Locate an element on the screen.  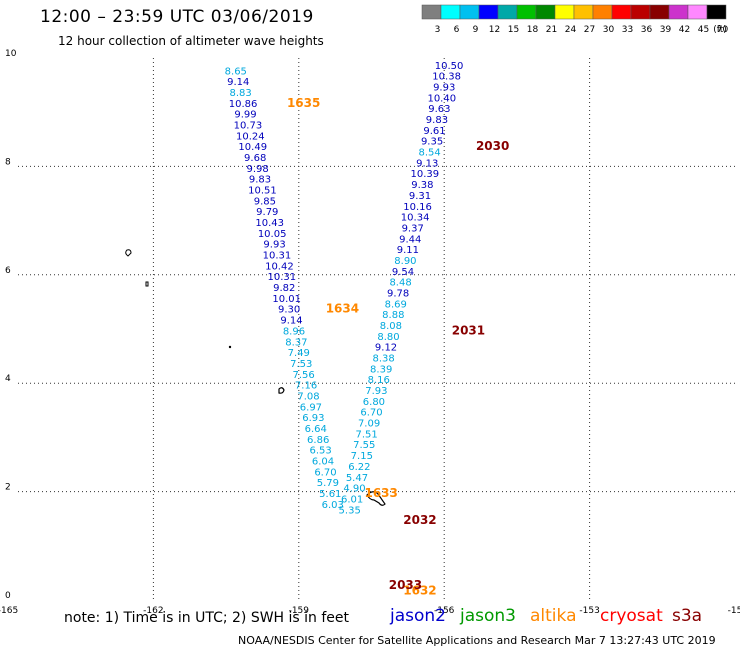
legend-bin-label: 39 is located at coordinates (666, 30).